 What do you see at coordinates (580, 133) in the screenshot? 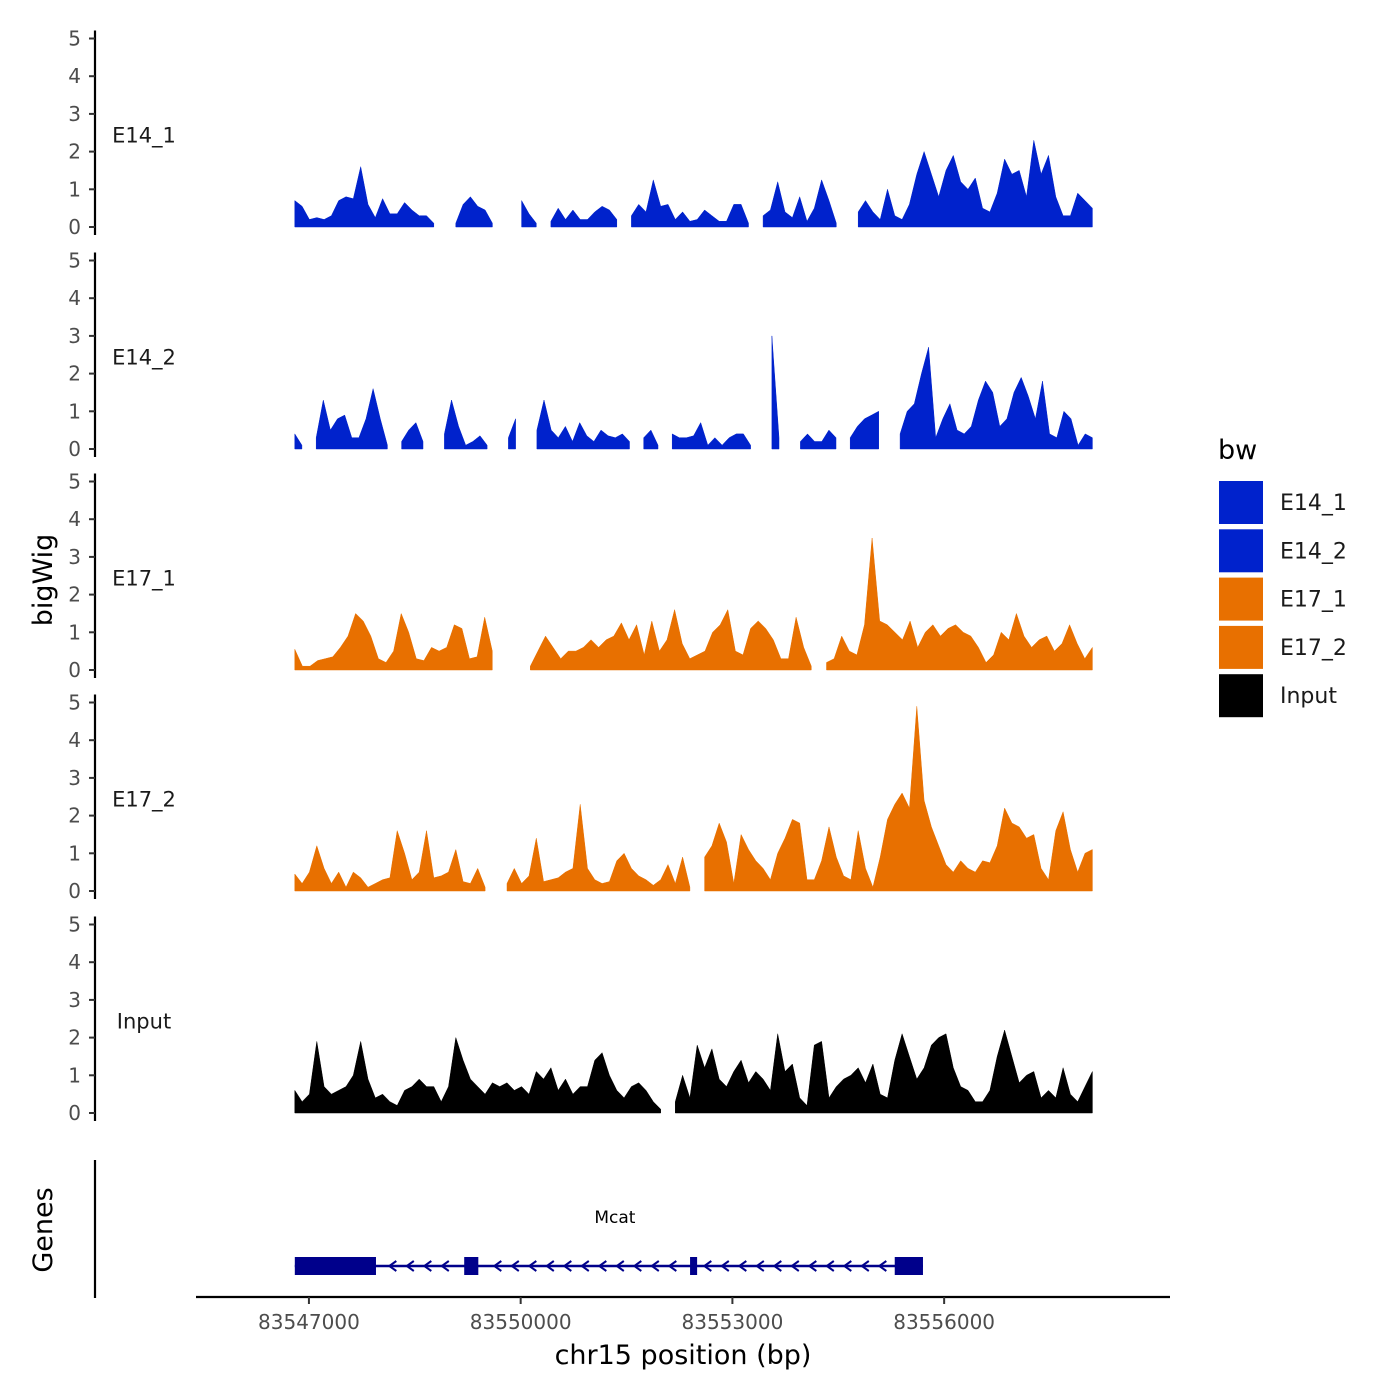
I see `track-E14_1: 0 1 2 3 4 5 E14_1` at bounding box center [580, 133].